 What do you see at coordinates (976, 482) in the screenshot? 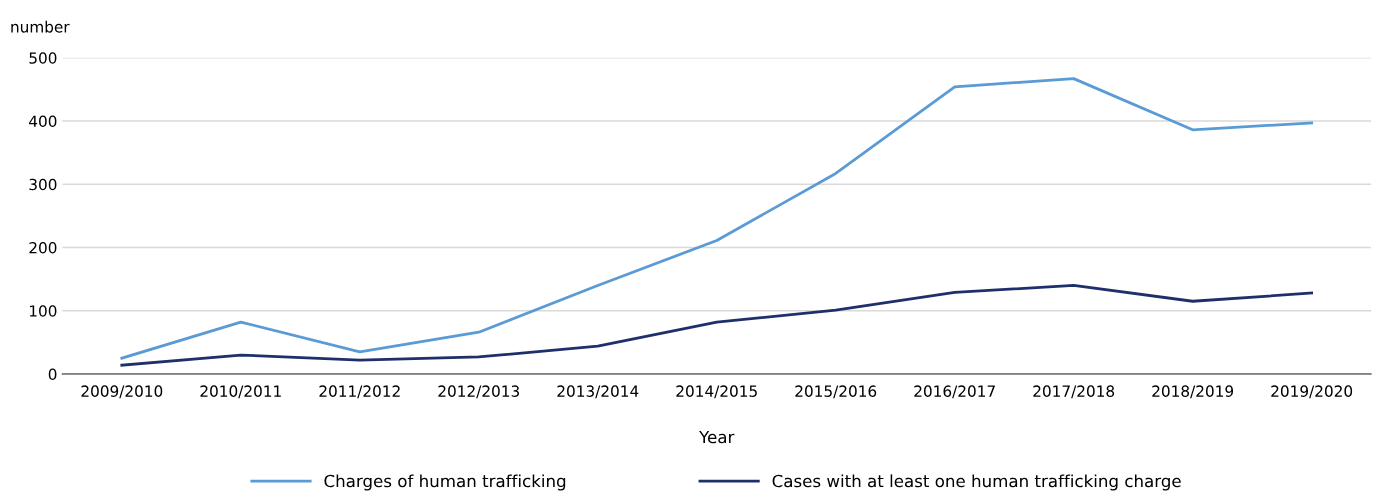
I see `legend-label: Cases with at least one human trafficking charge` at bounding box center [976, 482].